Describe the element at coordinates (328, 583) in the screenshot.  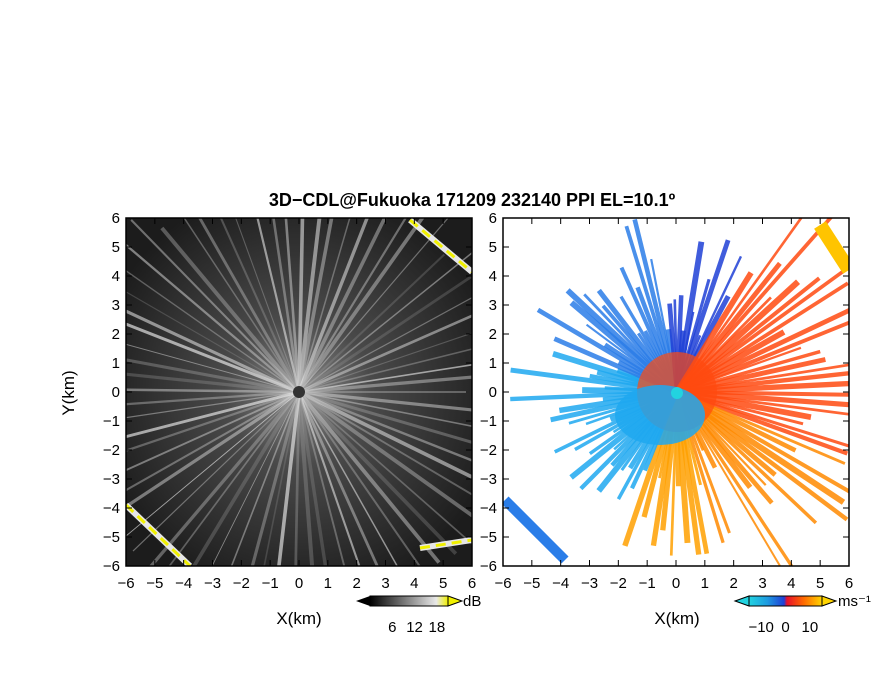
I see `x-tick-label: 1` at that location.